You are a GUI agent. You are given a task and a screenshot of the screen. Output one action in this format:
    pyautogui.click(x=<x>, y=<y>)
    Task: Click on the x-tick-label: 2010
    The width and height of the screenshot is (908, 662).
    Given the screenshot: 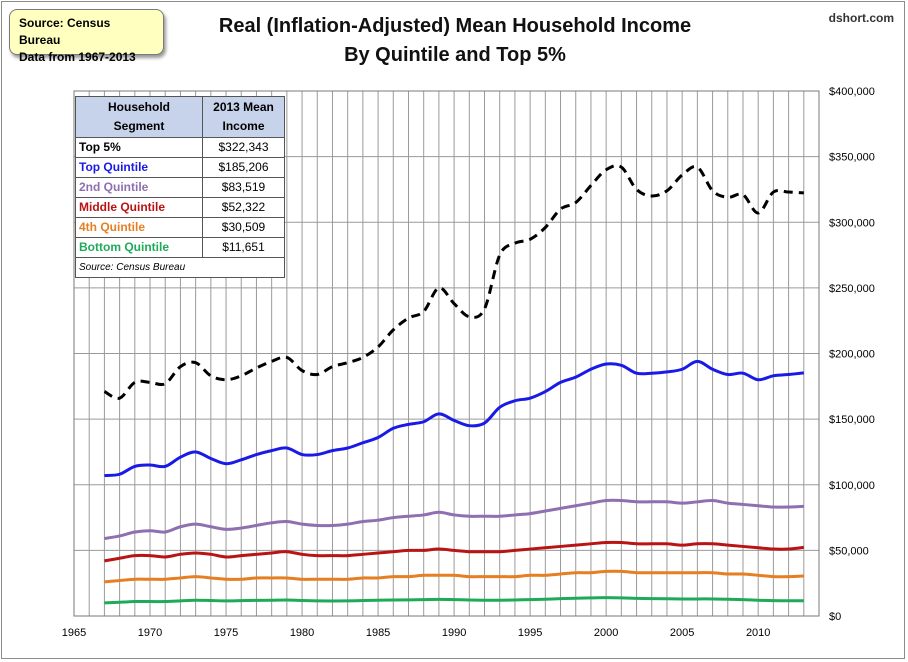 What is the action you would take?
    pyautogui.click(x=758, y=633)
    